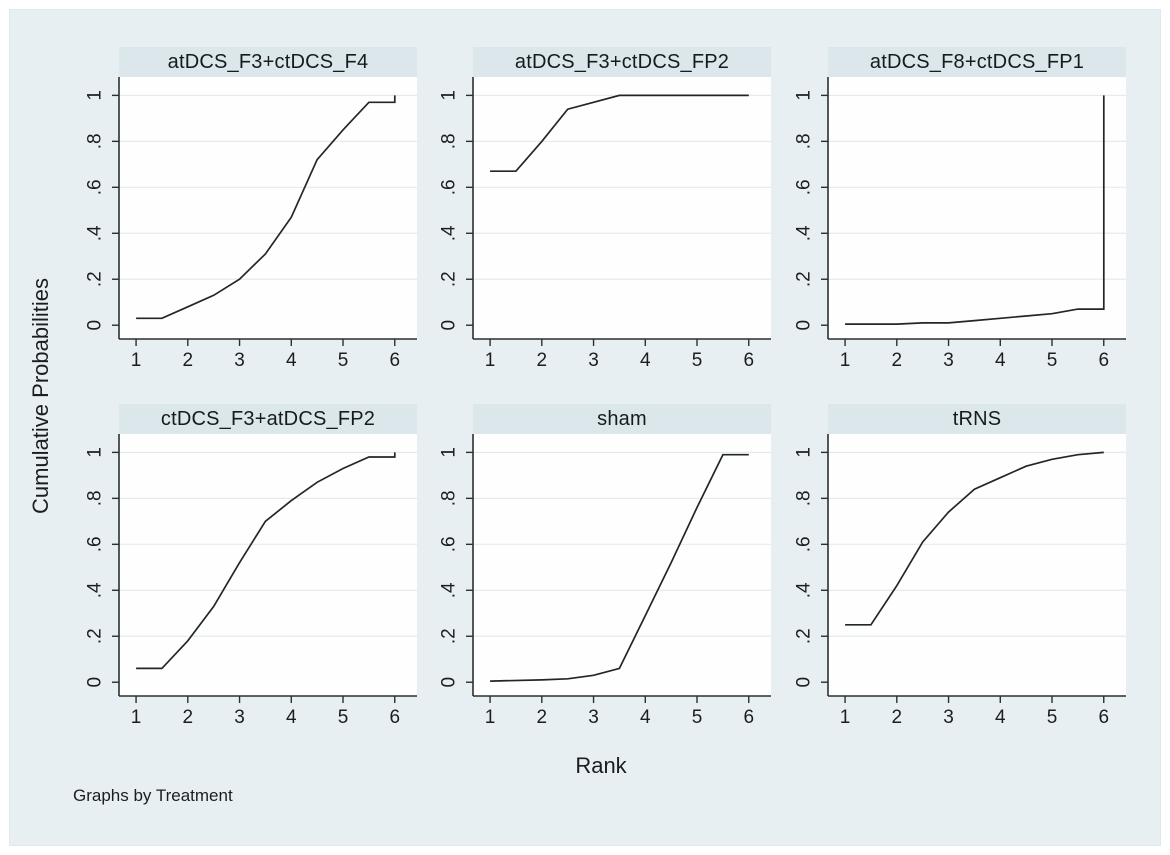 The width and height of the screenshot is (1170, 855). What do you see at coordinates (601, 765) in the screenshot?
I see `x-axis-title: Rank` at bounding box center [601, 765].